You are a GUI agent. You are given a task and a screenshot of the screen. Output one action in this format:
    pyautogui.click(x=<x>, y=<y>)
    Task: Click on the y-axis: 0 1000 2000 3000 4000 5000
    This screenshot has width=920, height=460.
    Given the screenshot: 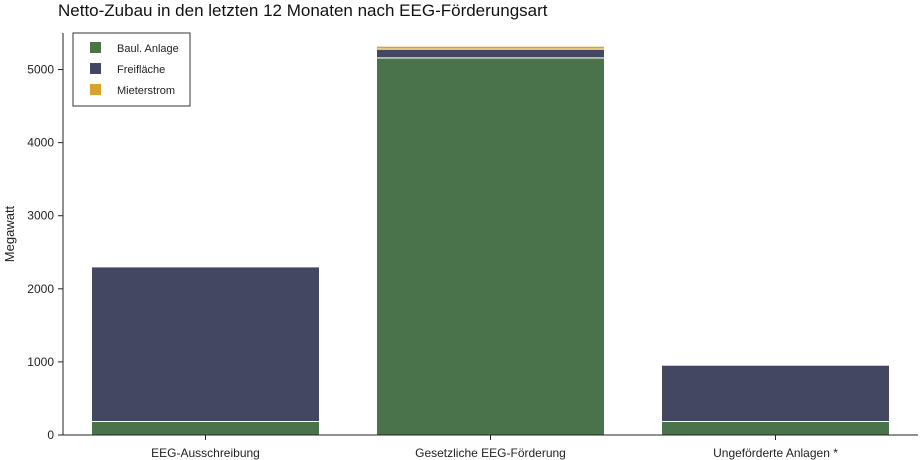 What is the action you would take?
    pyautogui.click(x=45, y=237)
    